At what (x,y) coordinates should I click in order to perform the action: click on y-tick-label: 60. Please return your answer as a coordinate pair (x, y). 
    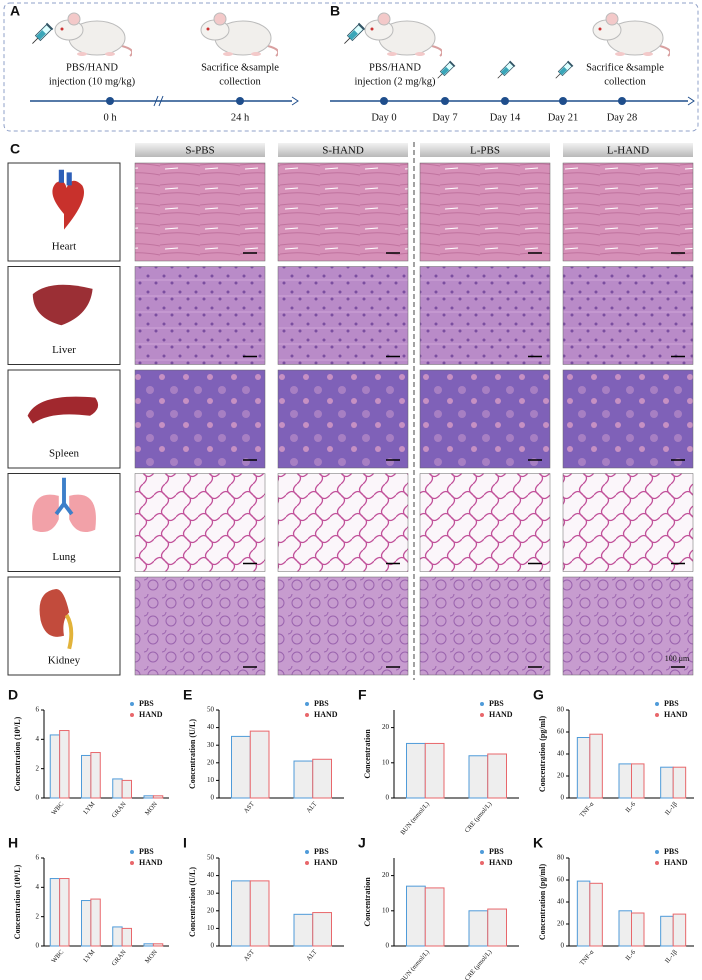
    Looking at the image, I should click on (561, 880).